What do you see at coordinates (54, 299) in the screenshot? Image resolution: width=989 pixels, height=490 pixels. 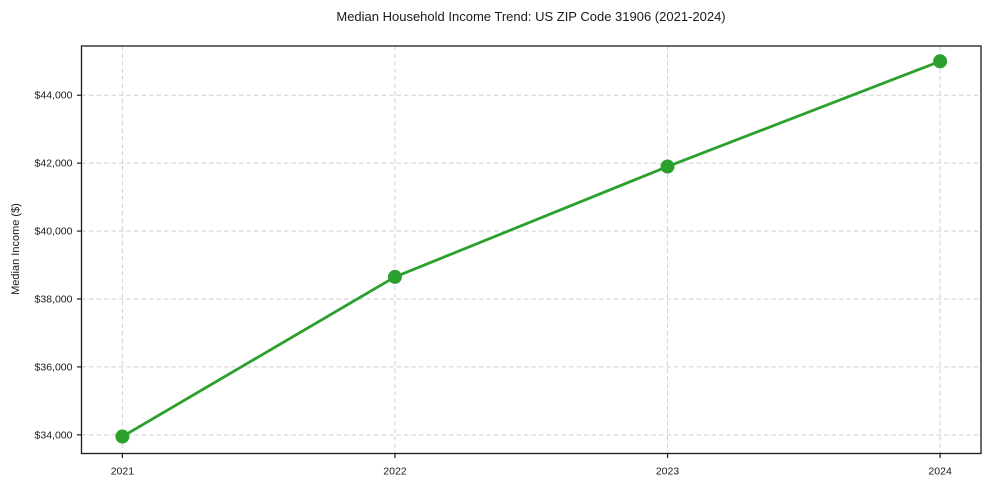 I see `y-tick-label: $38,000` at bounding box center [54, 299].